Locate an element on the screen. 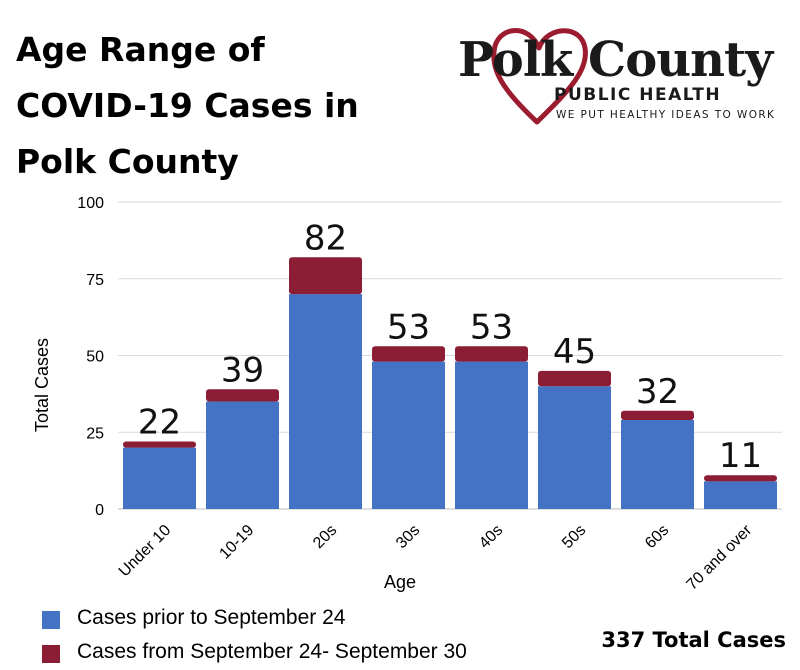  x-tick-label: 10-19 is located at coordinates (236, 542).